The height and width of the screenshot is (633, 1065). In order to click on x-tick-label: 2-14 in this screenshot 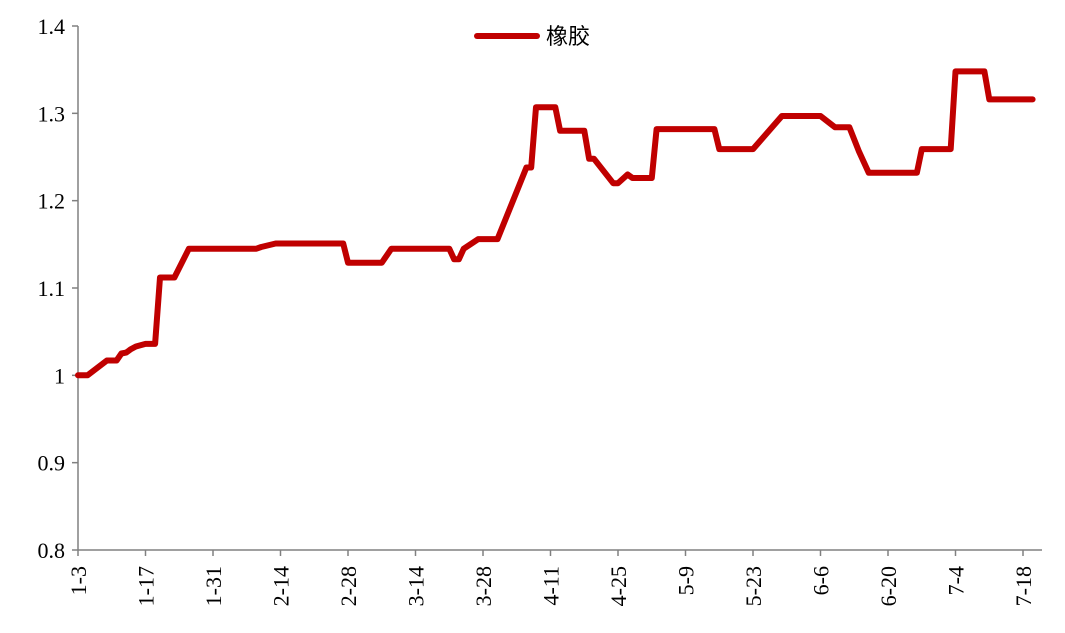, I will do `click(281, 586)`.